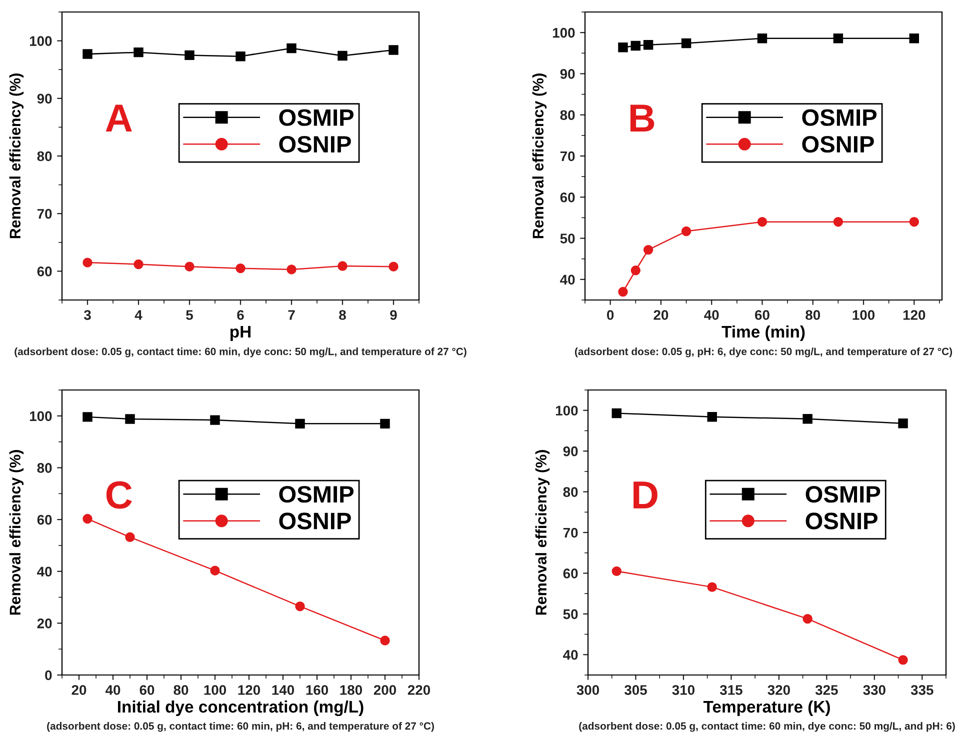  Describe the element at coordinates (874, 690) in the screenshot. I see `x-tick-label: 330` at that location.